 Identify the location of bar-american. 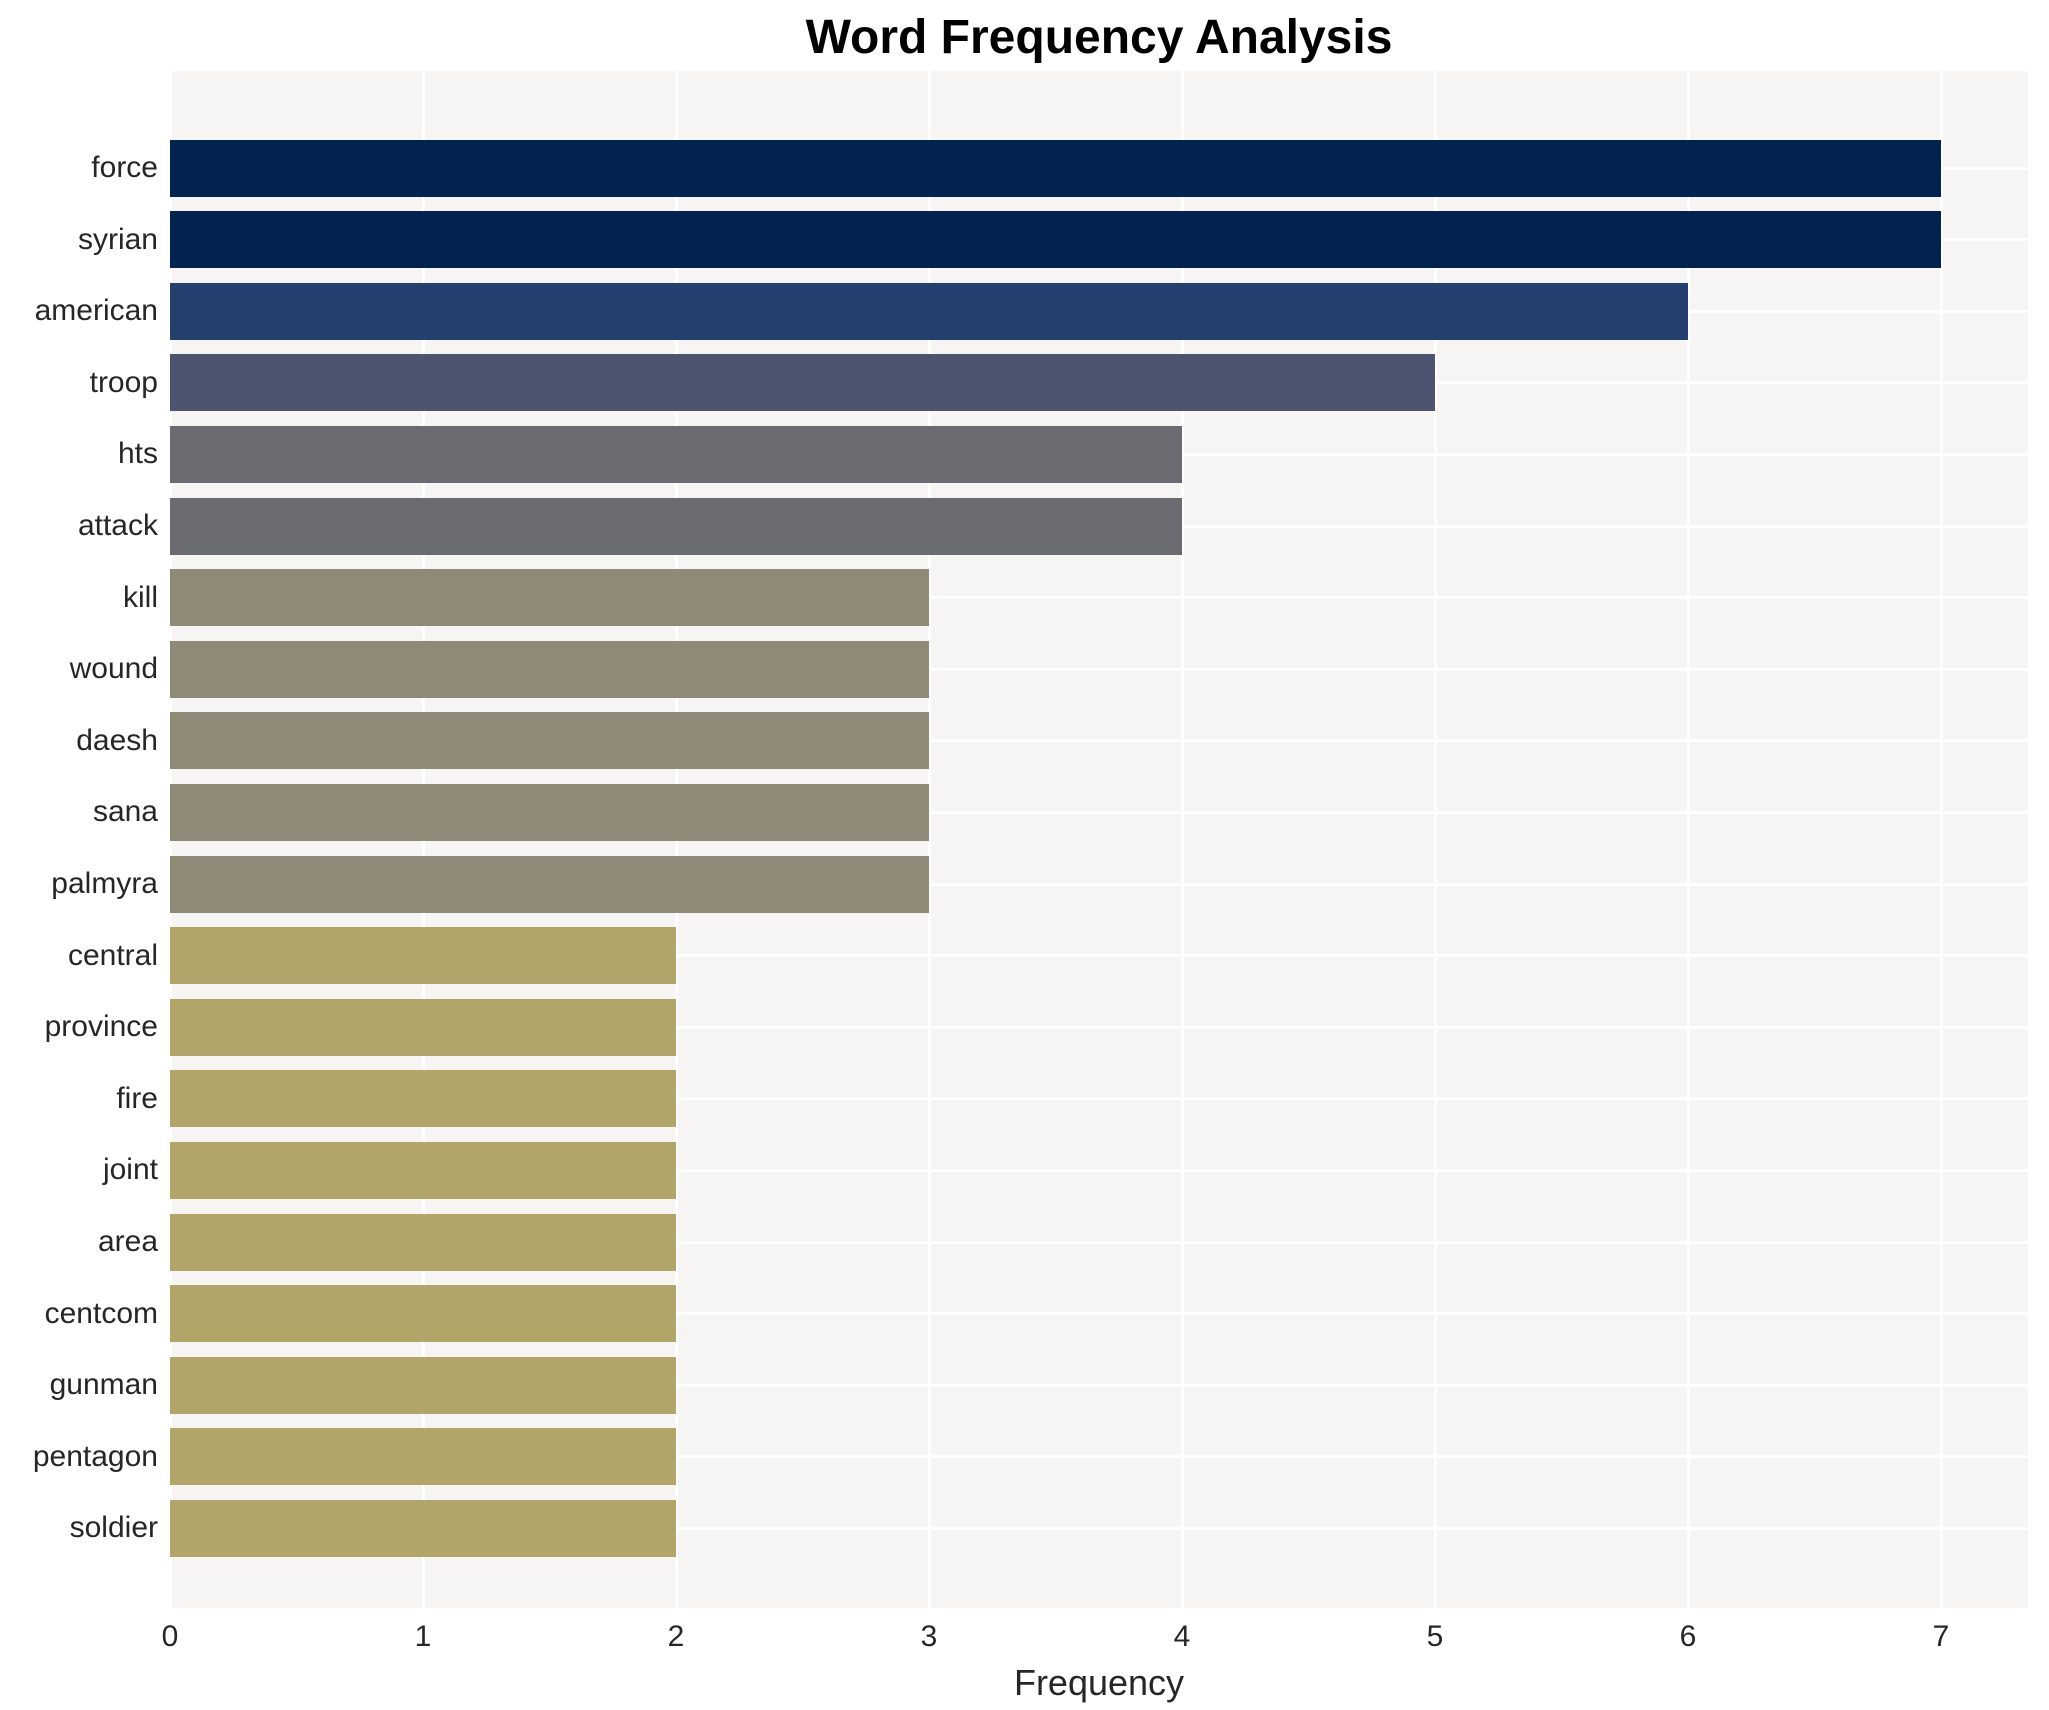
(929, 311).